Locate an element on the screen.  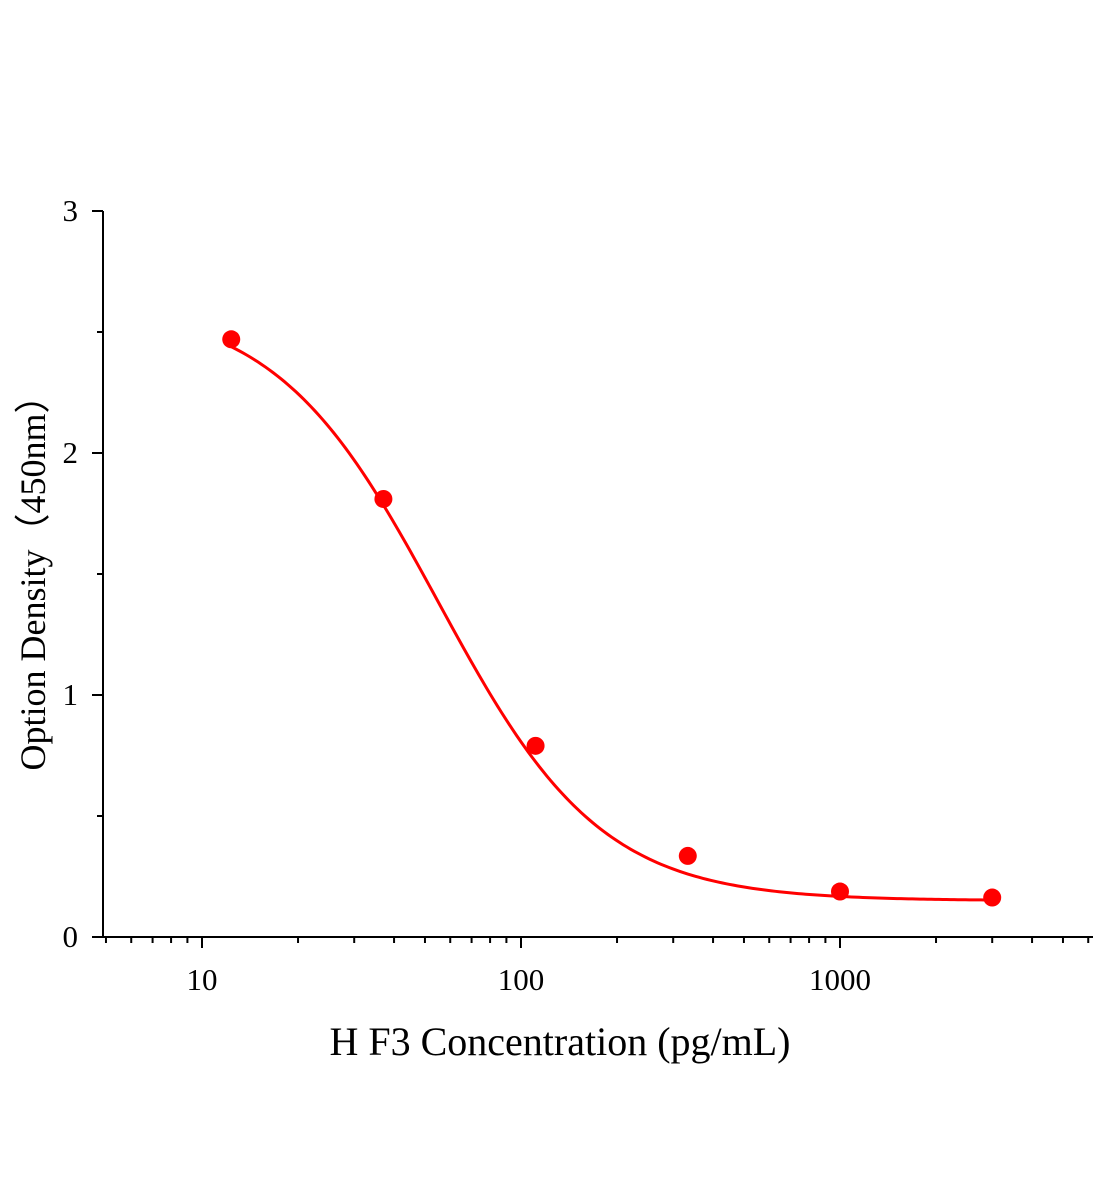
x-axis-title: H F3 Concentration (pg/mL) is located at coordinates (559, 1041).